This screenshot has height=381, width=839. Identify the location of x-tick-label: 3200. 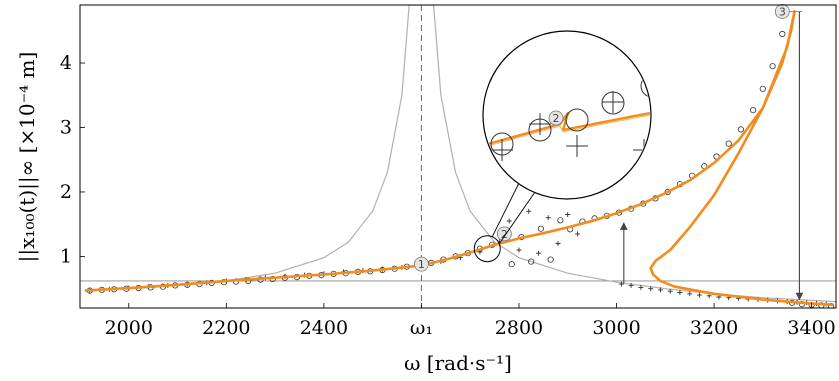
(714, 328).